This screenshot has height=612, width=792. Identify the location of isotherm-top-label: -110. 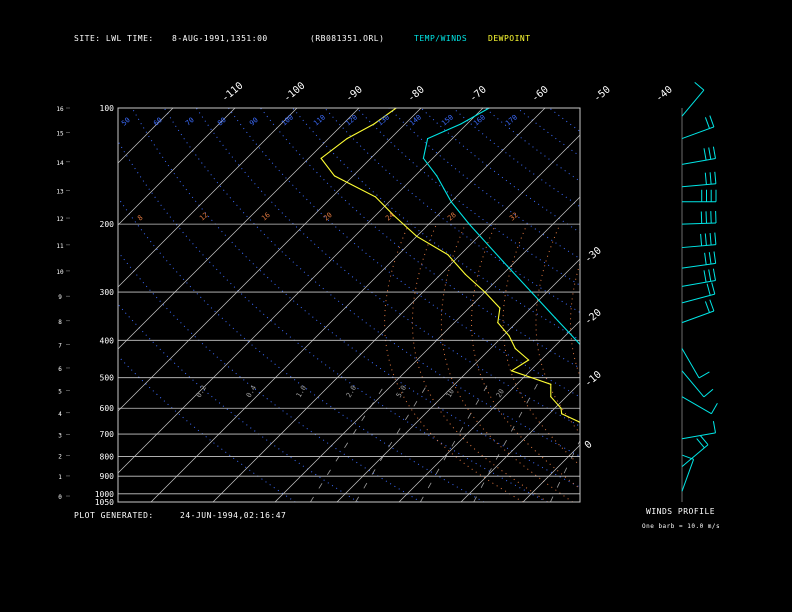
(233, 92).